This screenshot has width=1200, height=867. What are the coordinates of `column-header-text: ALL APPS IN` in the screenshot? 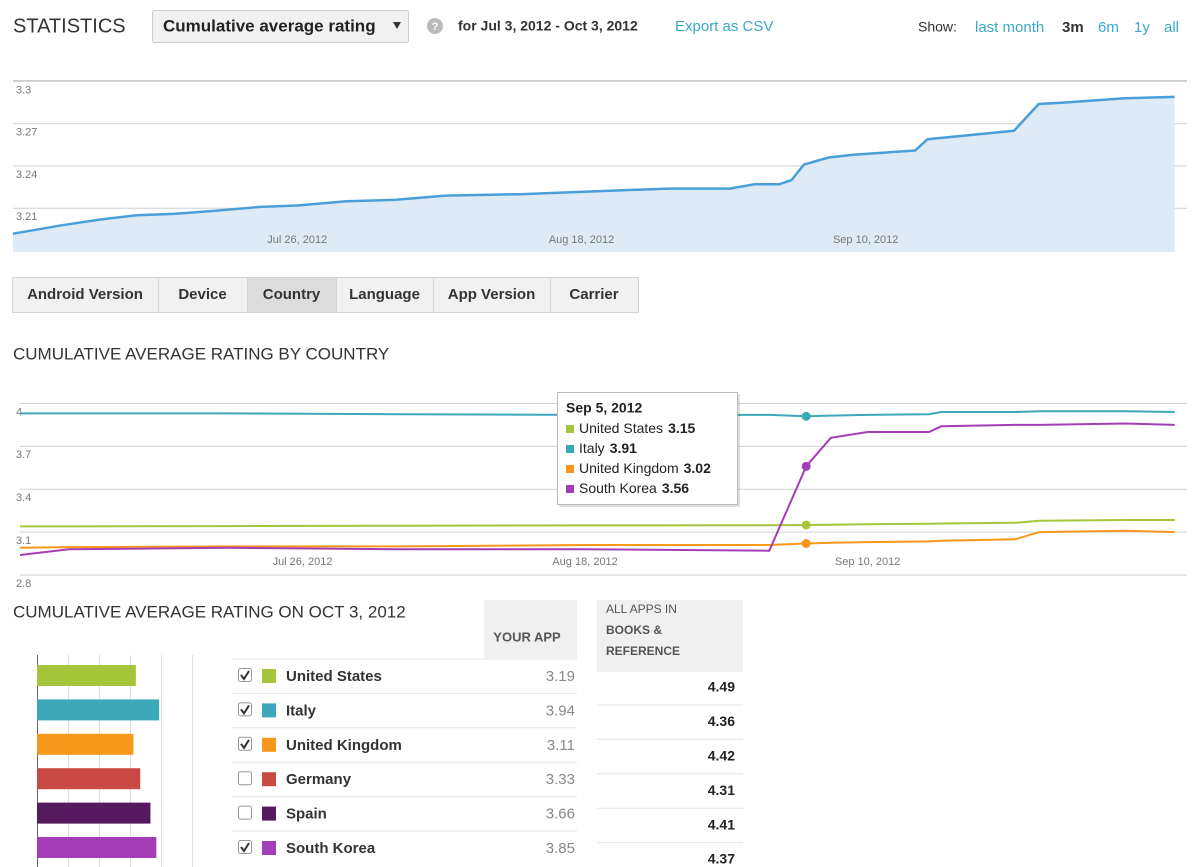 It's located at (641, 609).